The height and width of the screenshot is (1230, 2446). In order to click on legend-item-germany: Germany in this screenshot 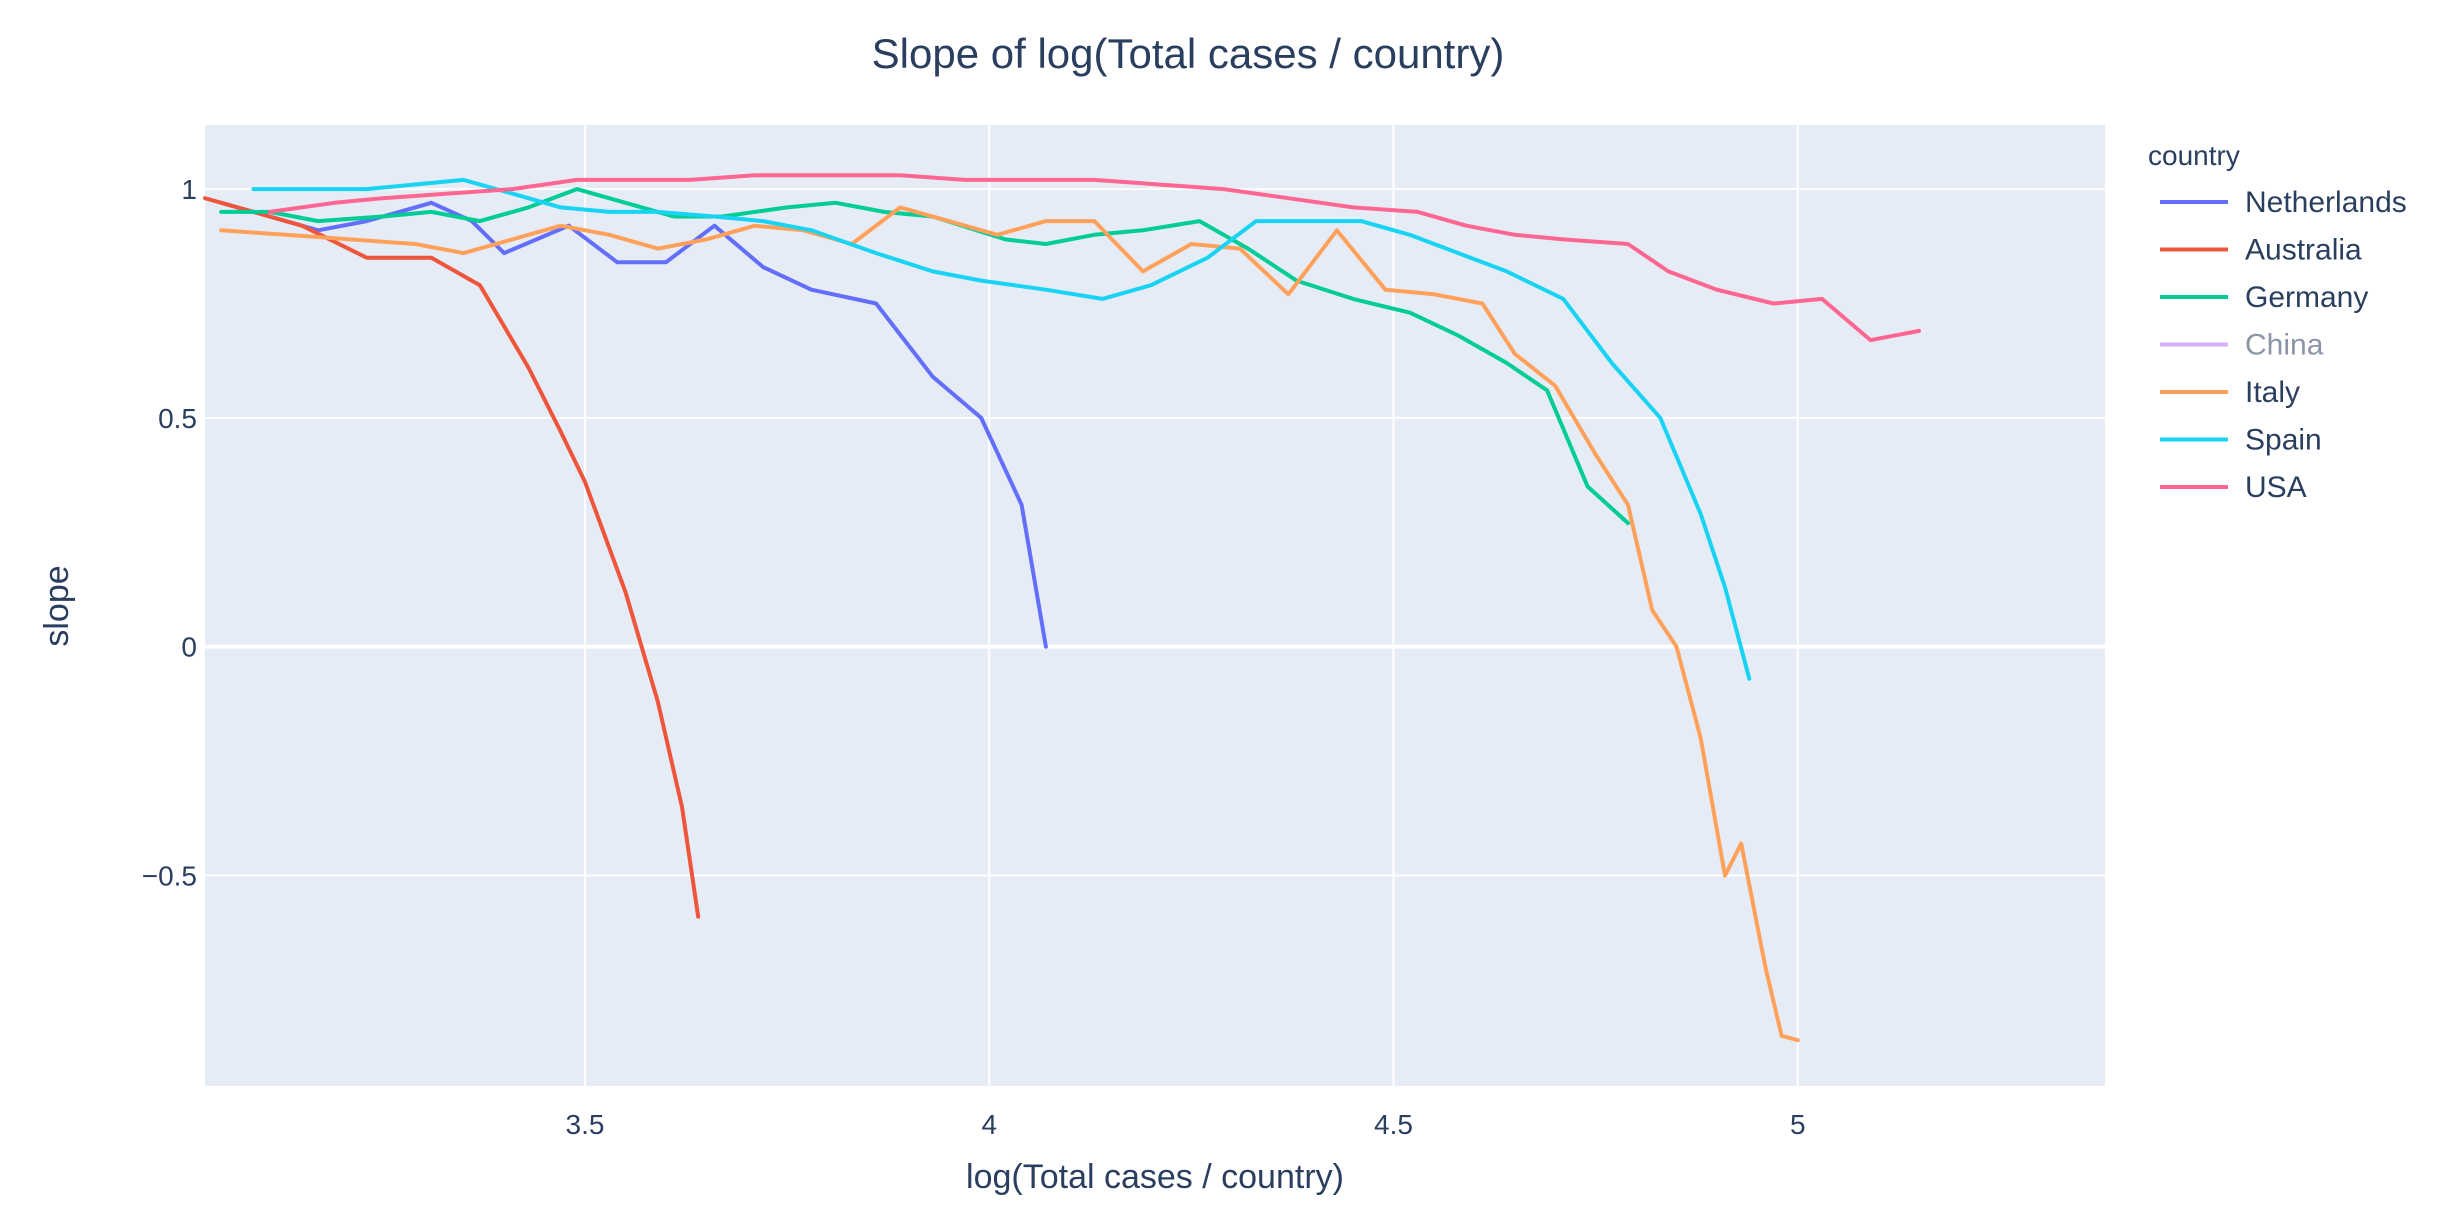, I will do `click(2264, 297)`.